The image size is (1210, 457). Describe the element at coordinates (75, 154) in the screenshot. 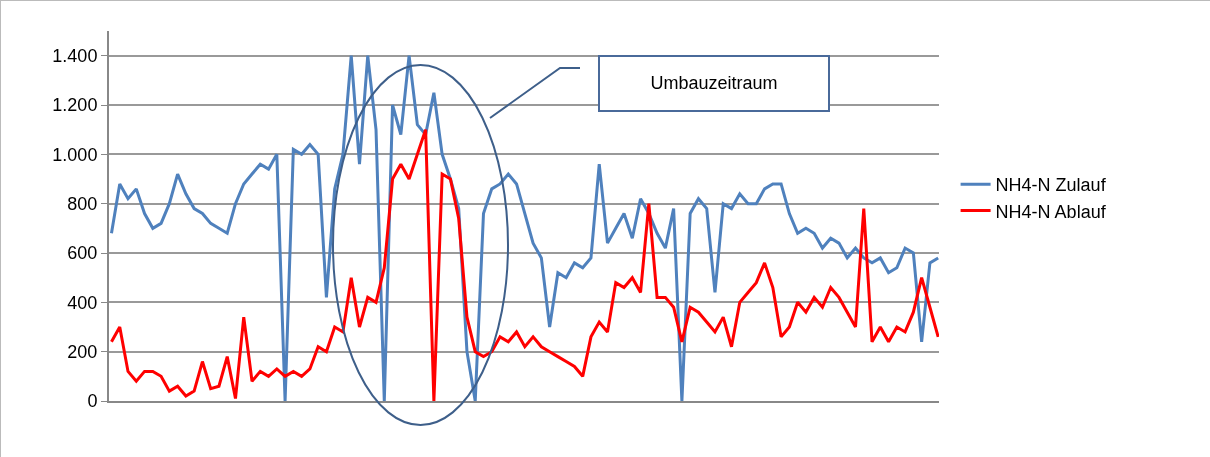

I see `y-tick-label: 1.000` at that location.